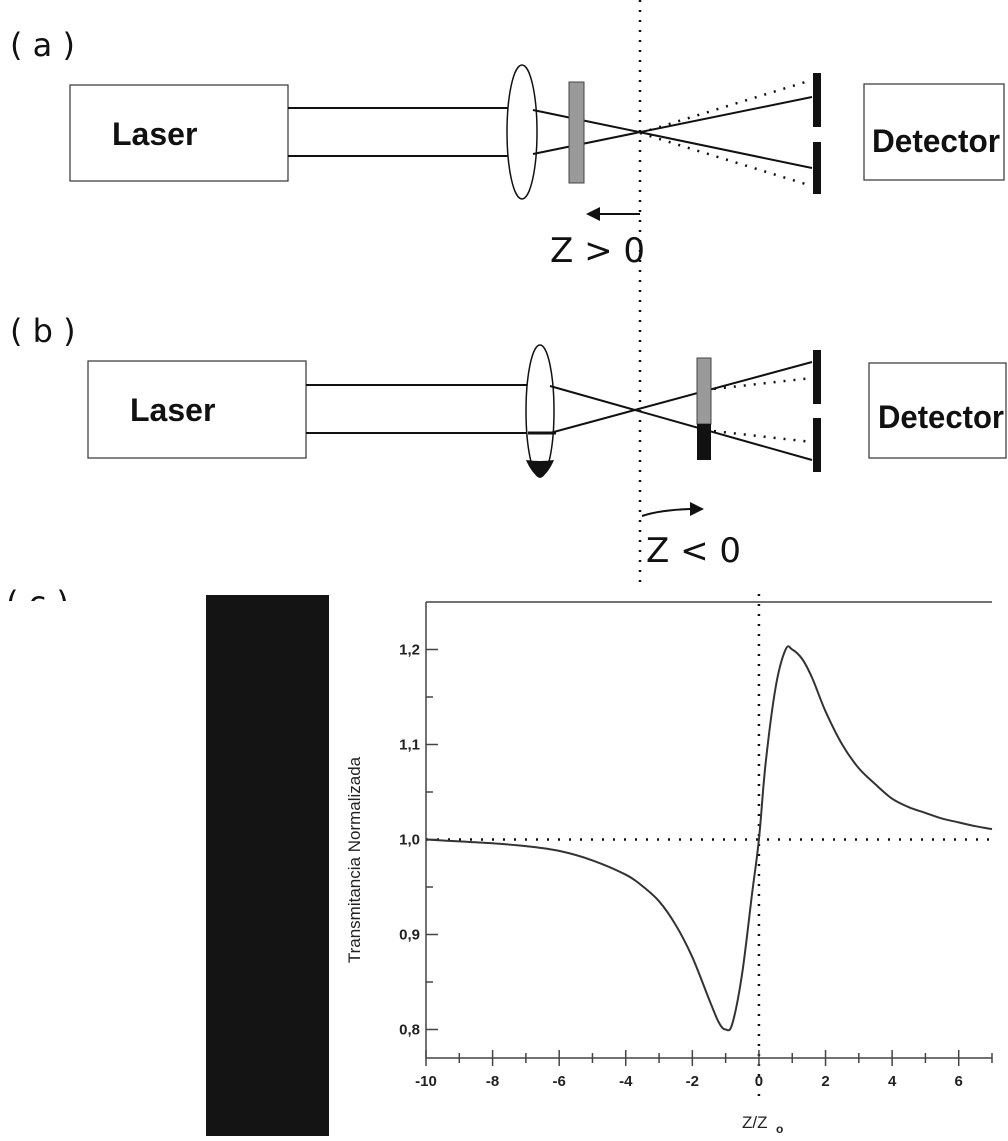 Image resolution: width=1008 pixels, height=1141 pixels. What do you see at coordinates (726, 106) in the screenshot?
I see `dotted-ray-top-a` at bounding box center [726, 106].